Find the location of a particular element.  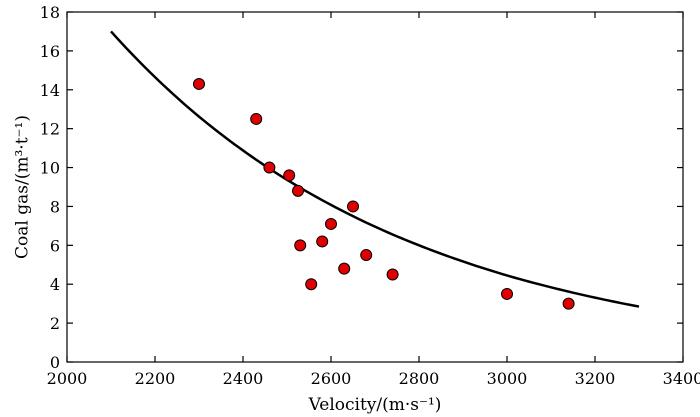

y-tick-label: 2 is located at coordinates (55, 323).